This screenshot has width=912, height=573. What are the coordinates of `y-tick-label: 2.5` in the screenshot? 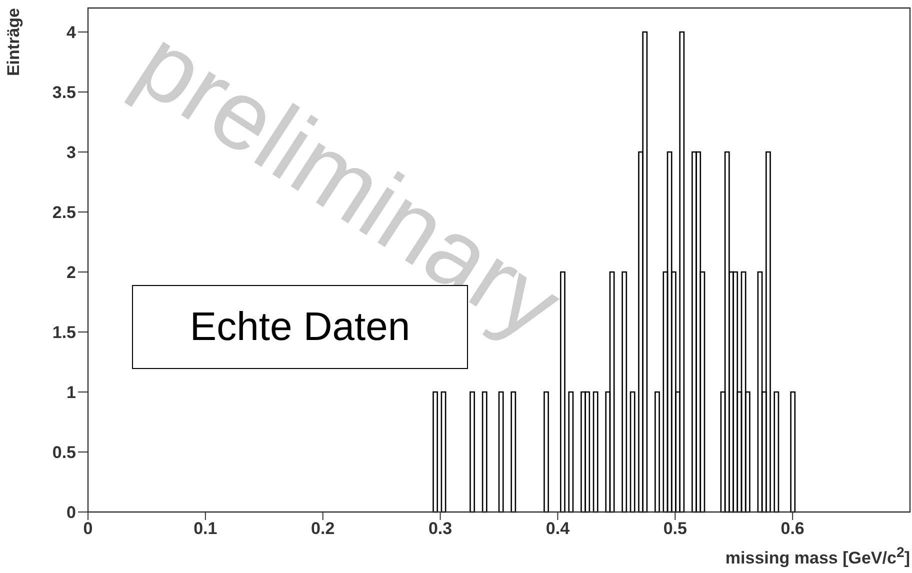 It's located at (64, 212).